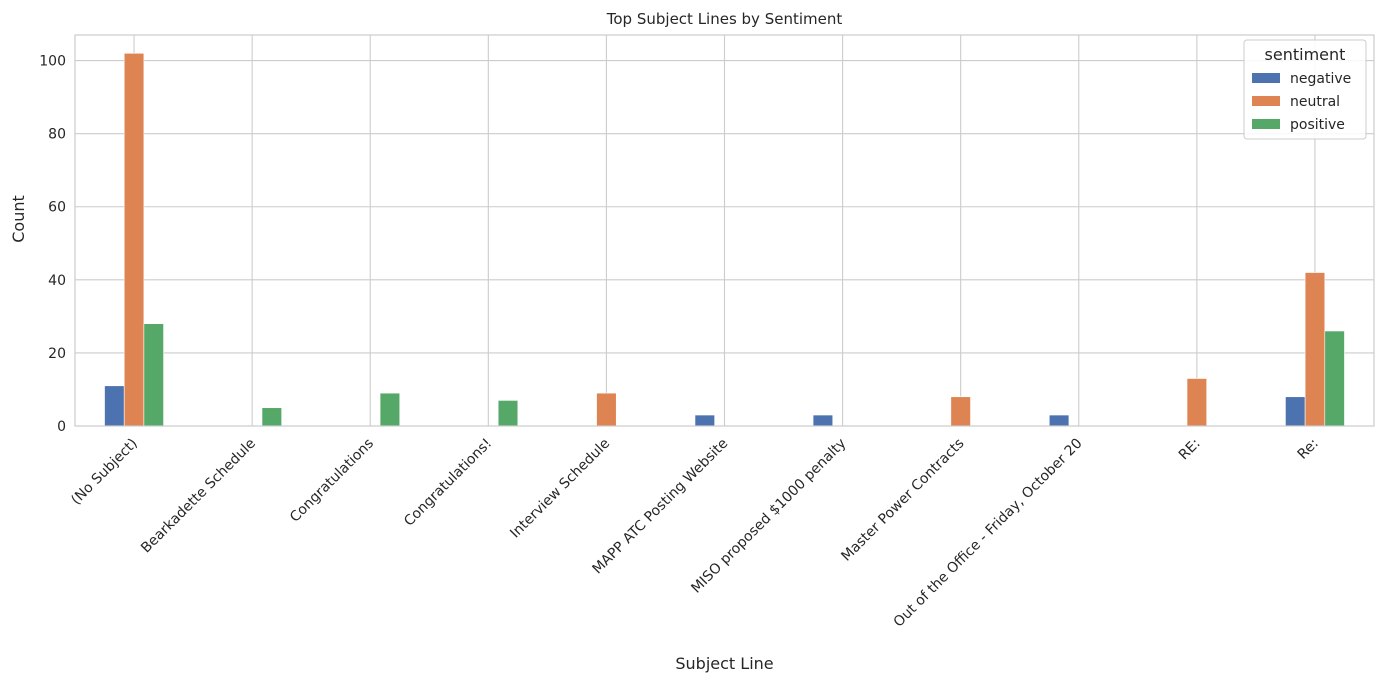 The image size is (1384, 684). Describe the element at coordinates (724, 19) in the screenshot. I see `chart-title: Top Subject Lines by Sentiment` at that location.